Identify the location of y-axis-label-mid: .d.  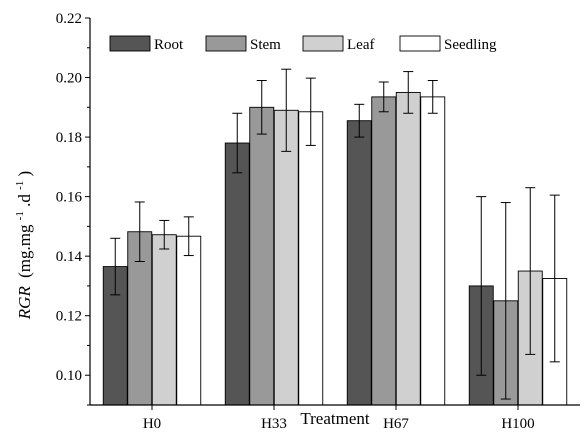
(24, 200).